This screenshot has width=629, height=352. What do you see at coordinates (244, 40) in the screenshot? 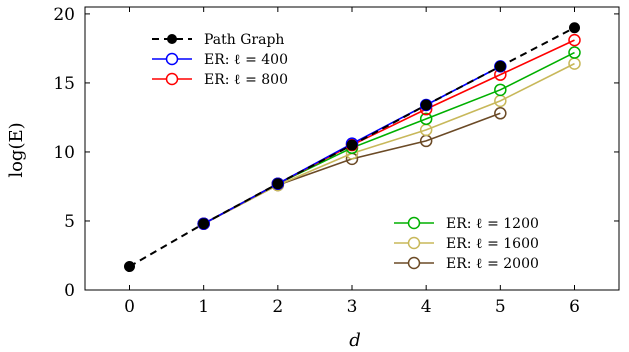
I see `legend-label: Path Graph` at bounding box center [244, 40].